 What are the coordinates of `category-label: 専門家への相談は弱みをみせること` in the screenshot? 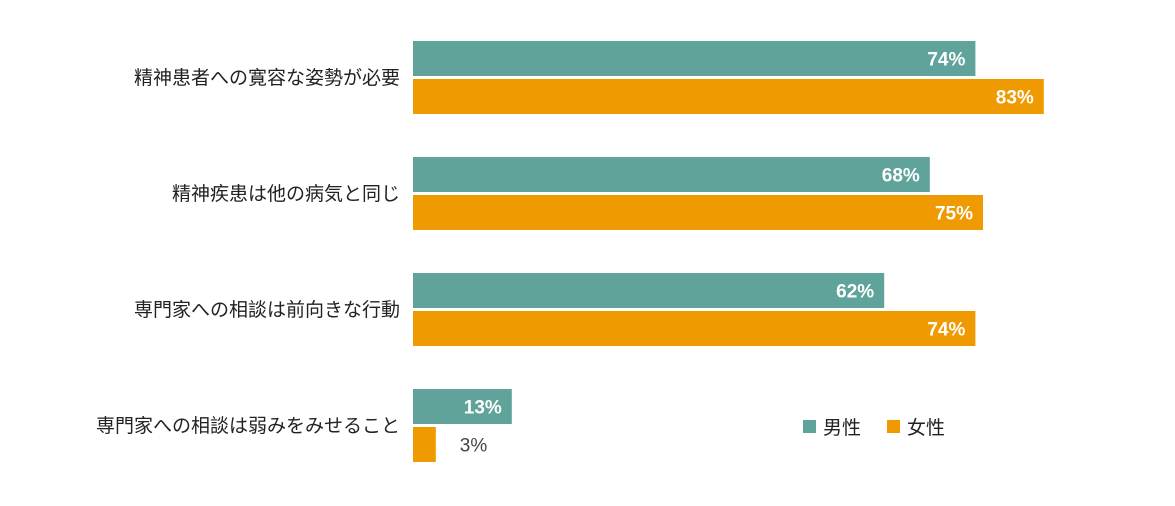 It's located at (248, 426).